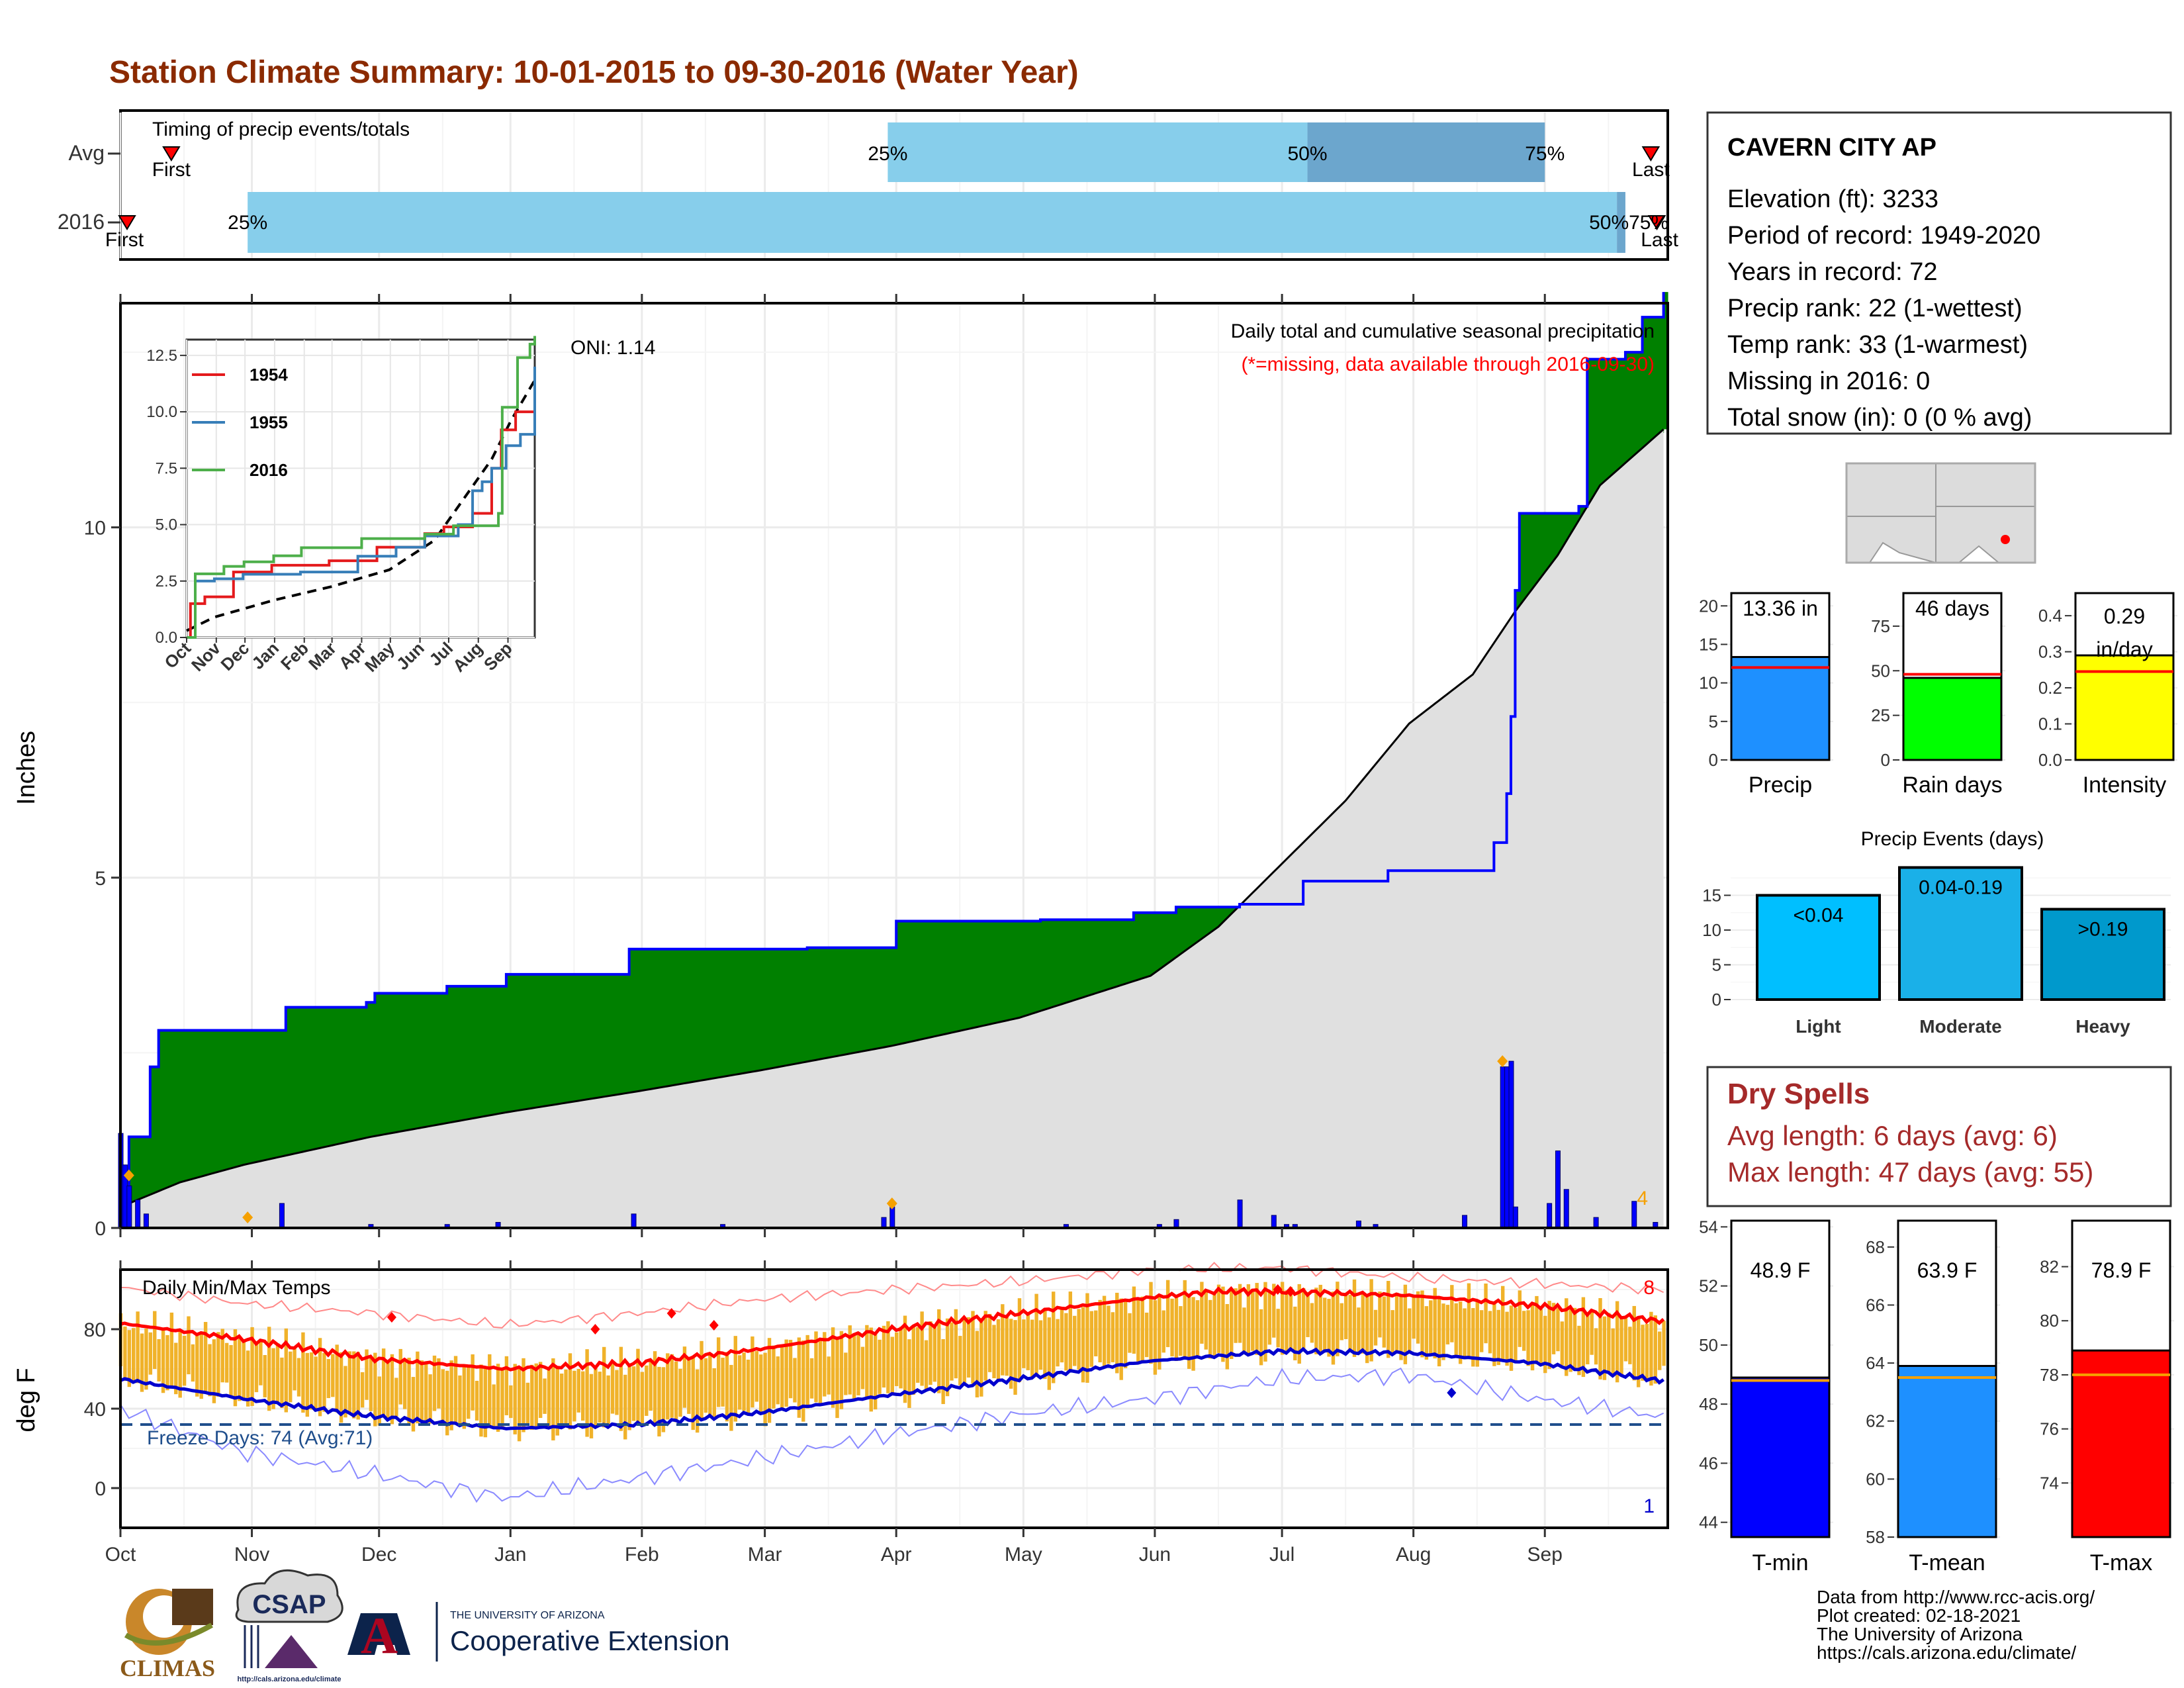  What do you see at coordinates (1875, 1421) in the screenshot?
I see `t-summary-t-mean-ytick-label: 62` at bounding box center [1875, 1421].